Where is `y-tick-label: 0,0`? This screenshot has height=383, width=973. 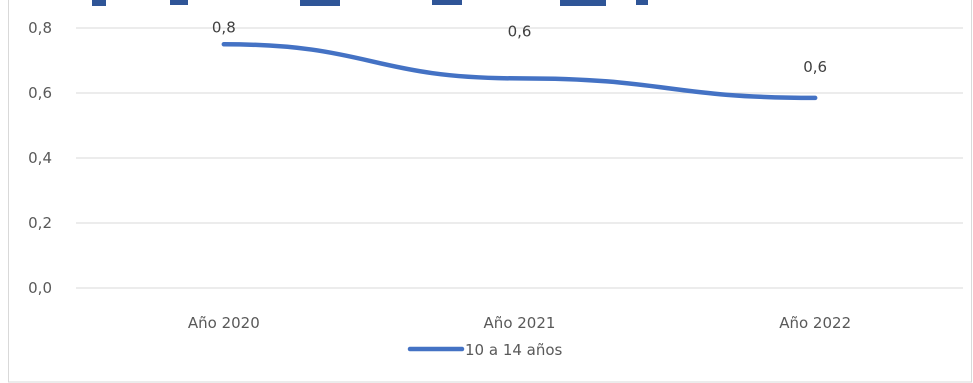 y-tick-label: 0,0 is located at coordinates (40, 288).